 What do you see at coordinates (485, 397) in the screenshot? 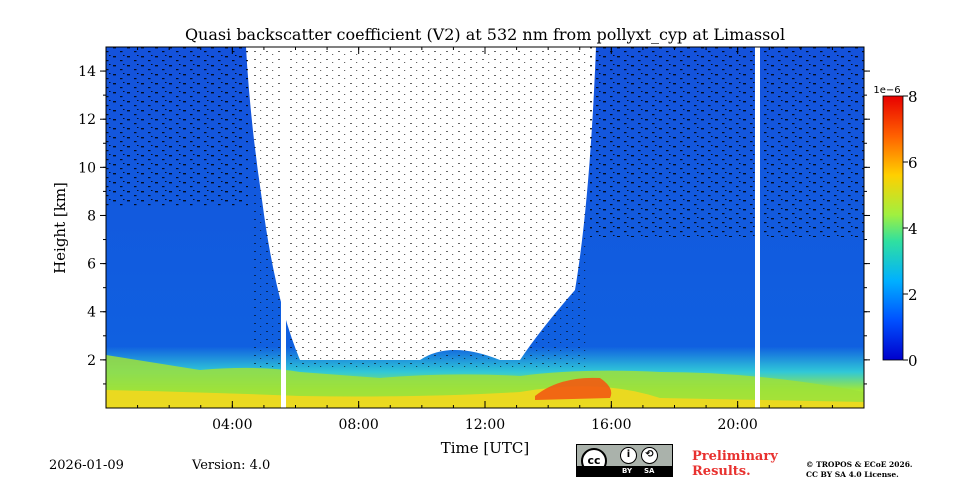
I see `surface-layer` at bounding box center [485, 397].